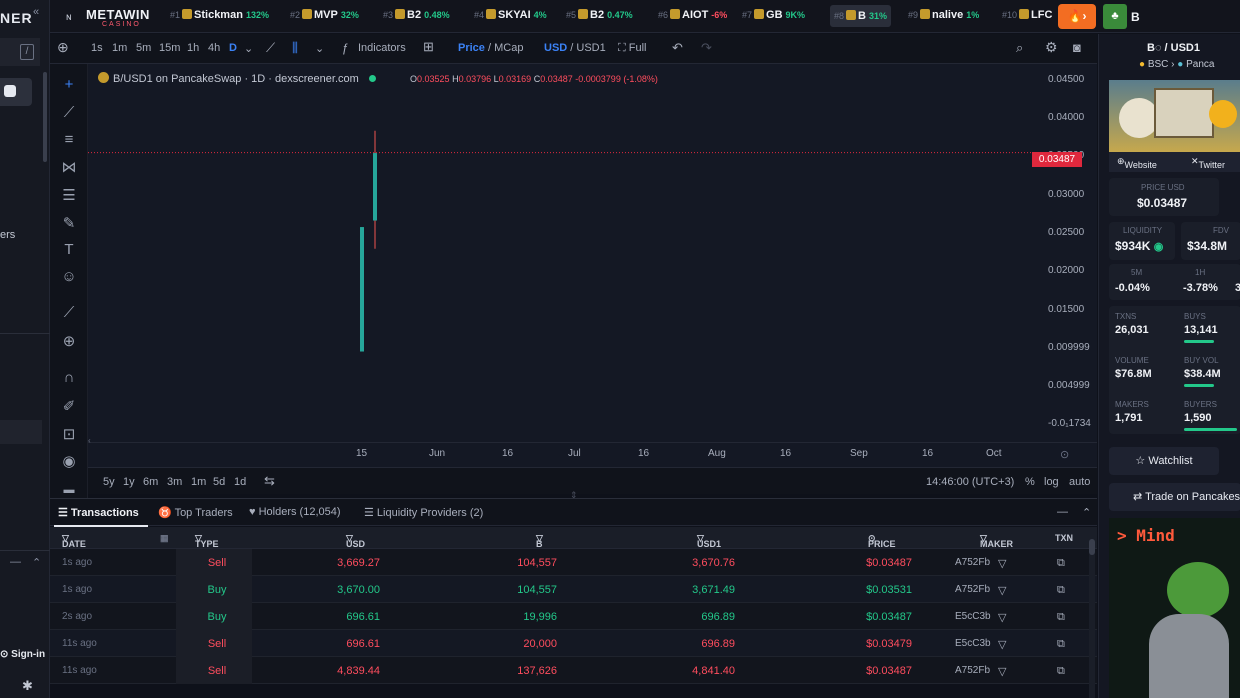 The height and width of the screenshot is (698, 1240). I want to click on col-b: B ▽, so click(539, 541).